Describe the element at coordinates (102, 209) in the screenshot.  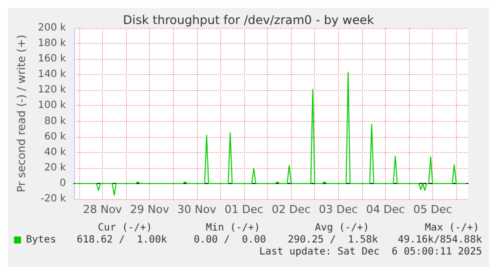
I see `x-tick-label: 28 Nov` at that location.